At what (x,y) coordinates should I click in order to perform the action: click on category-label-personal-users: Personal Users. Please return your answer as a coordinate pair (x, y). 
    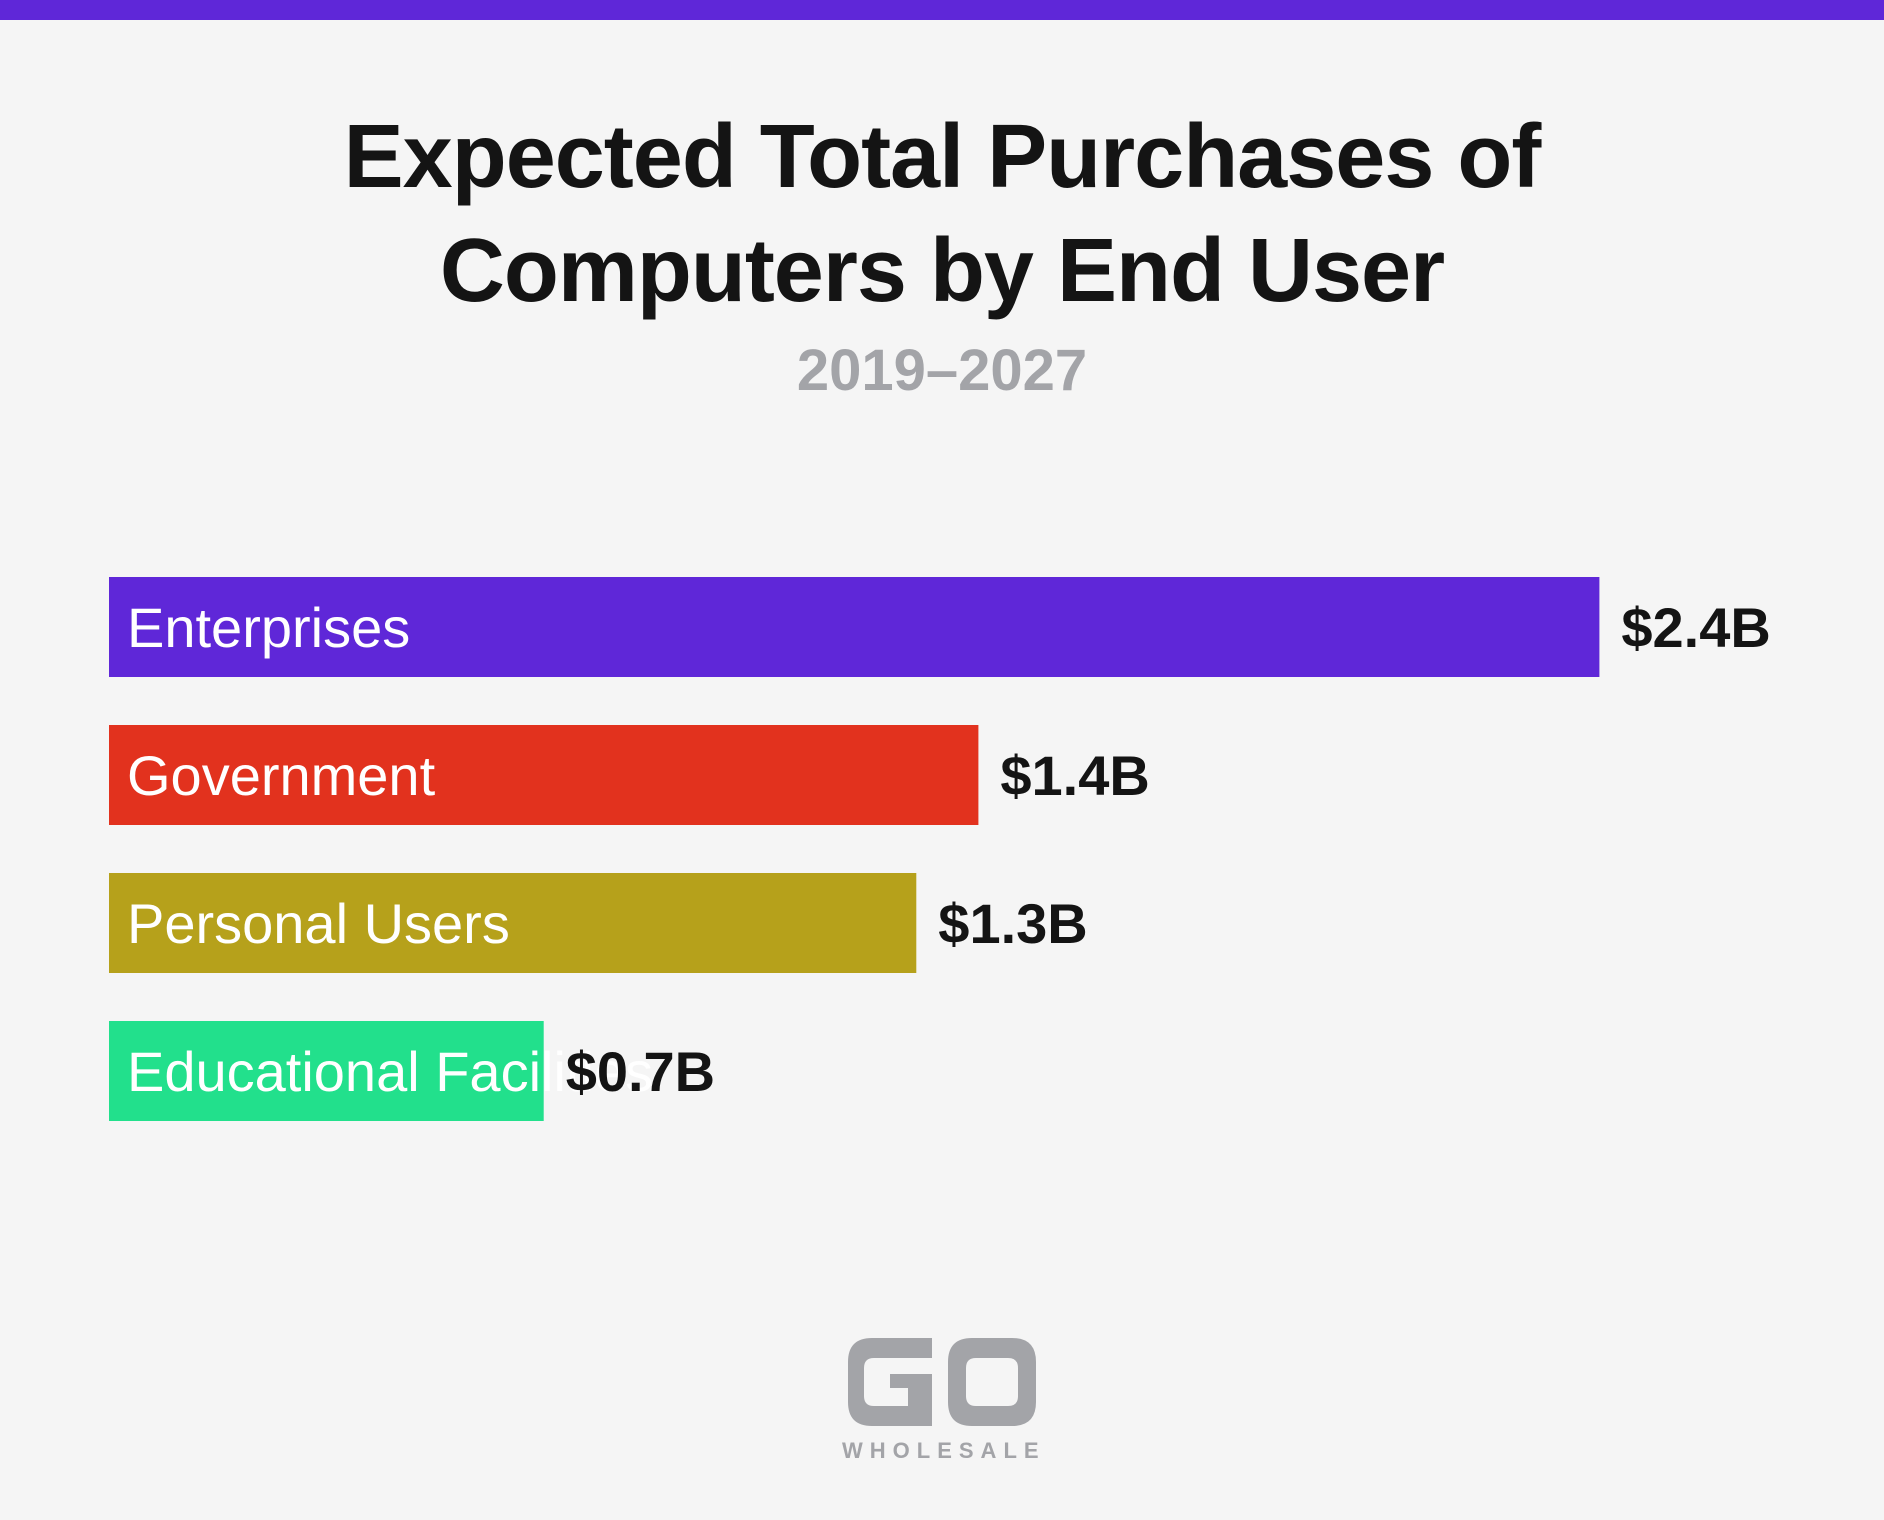
    Looking at the image, I should click on (318, 923).